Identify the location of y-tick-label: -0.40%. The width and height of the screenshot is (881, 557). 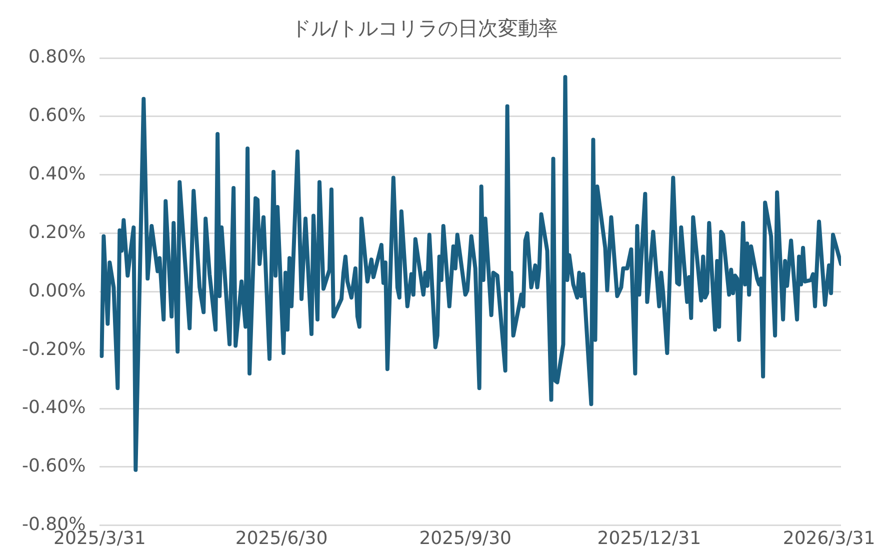
(54, 407).